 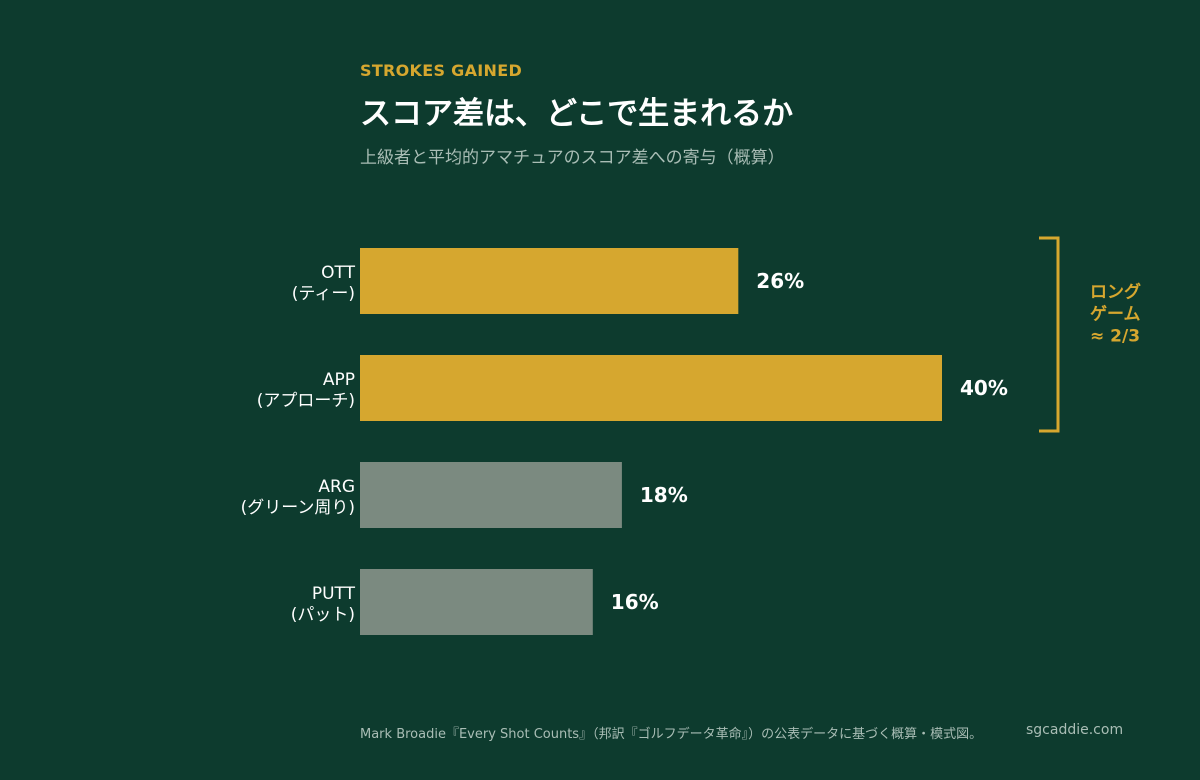 What do you see at coordinates (635, 602) in the screenshot?
I see `data-label-putt: 16%` at bounding box center [635, 602].